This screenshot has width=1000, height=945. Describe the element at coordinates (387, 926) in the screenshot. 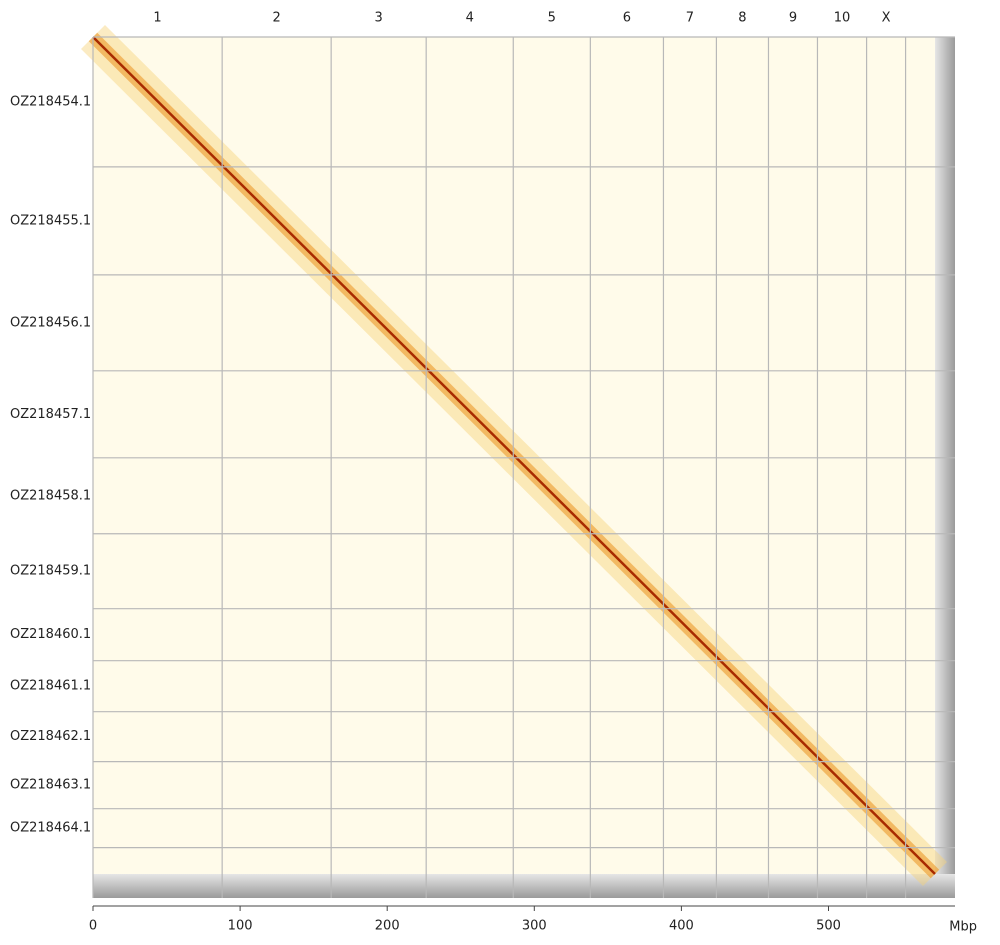

I see `x-tick-label: 200` at that location.